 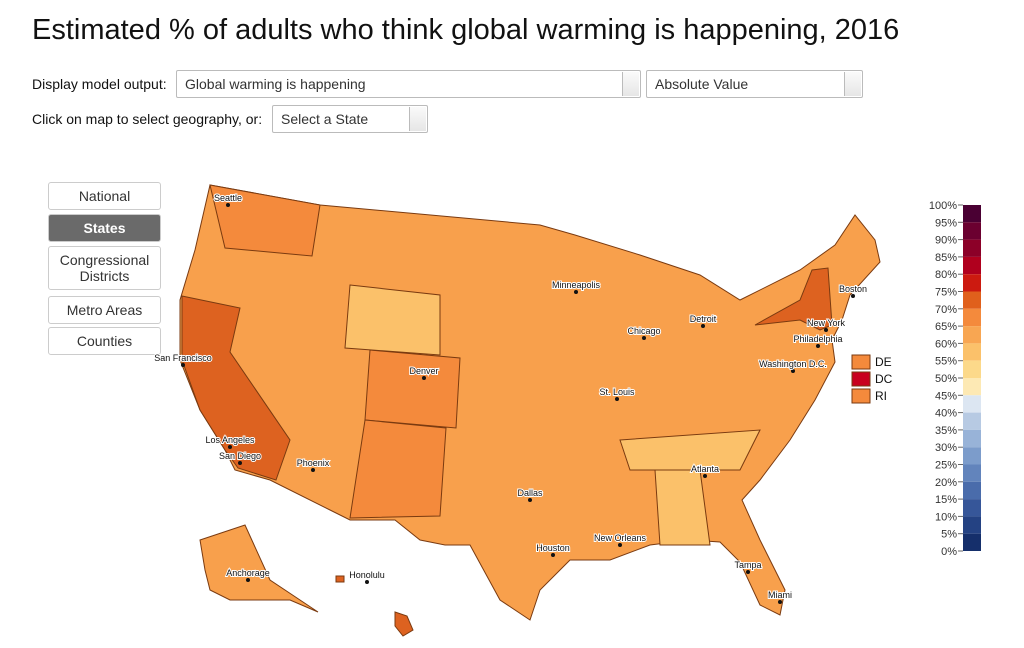 I want to click on legend-label: 75%, so click(x=946, y=293).